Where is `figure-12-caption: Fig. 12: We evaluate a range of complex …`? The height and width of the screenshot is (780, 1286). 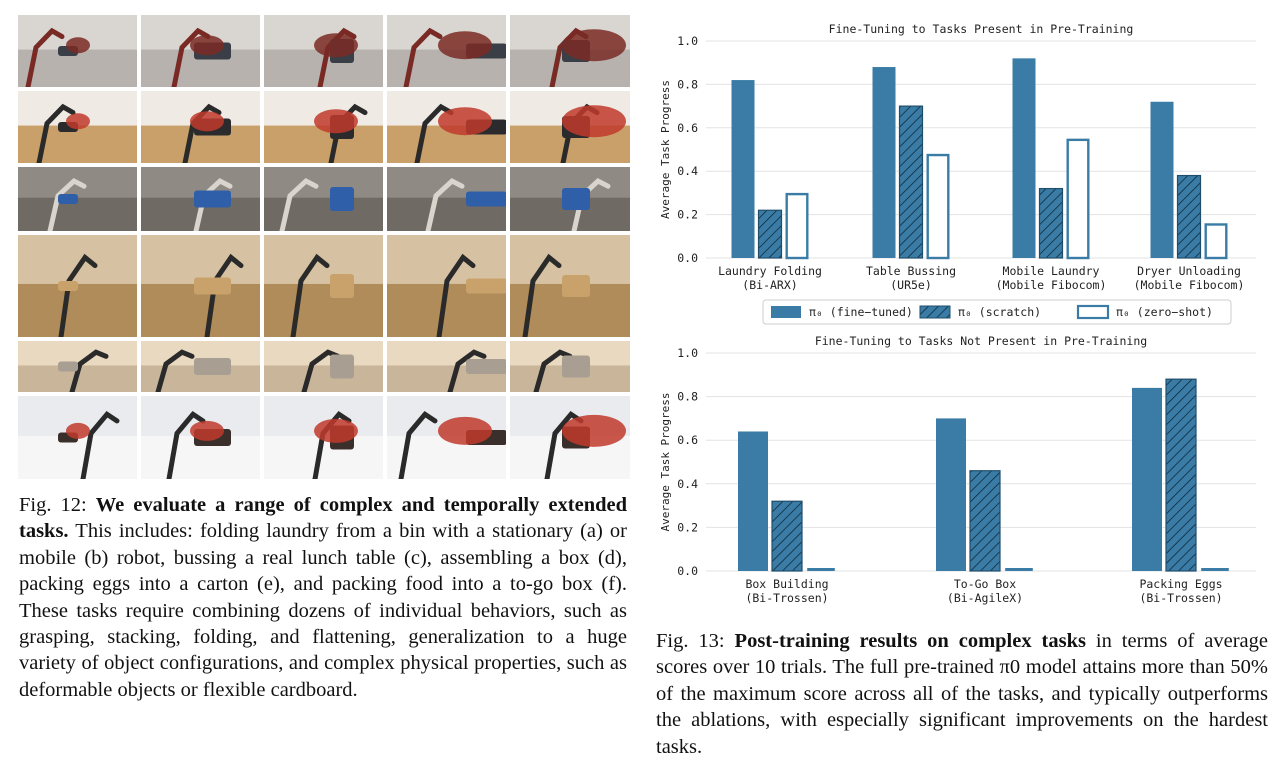 figure-12-caption: Fig. 12: We evaluate a range of complex … is located at coordinates (323, 597).